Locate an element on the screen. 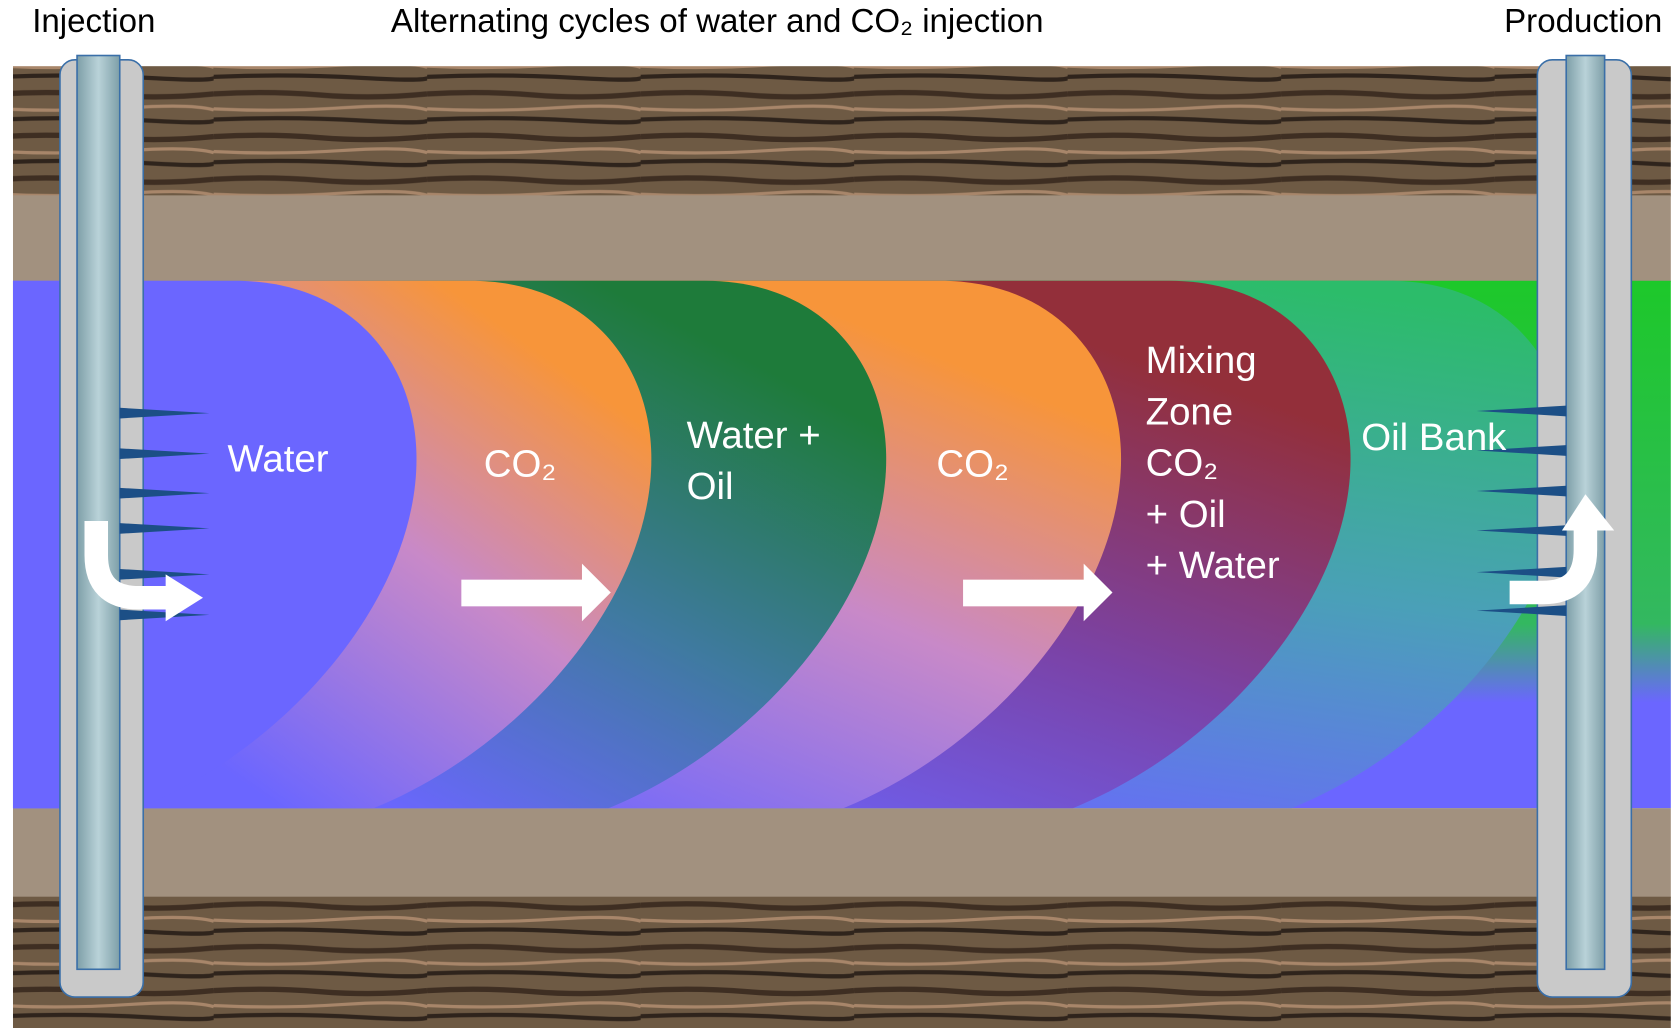  zone-label: Mixing is located at coordinates (1201, 360).